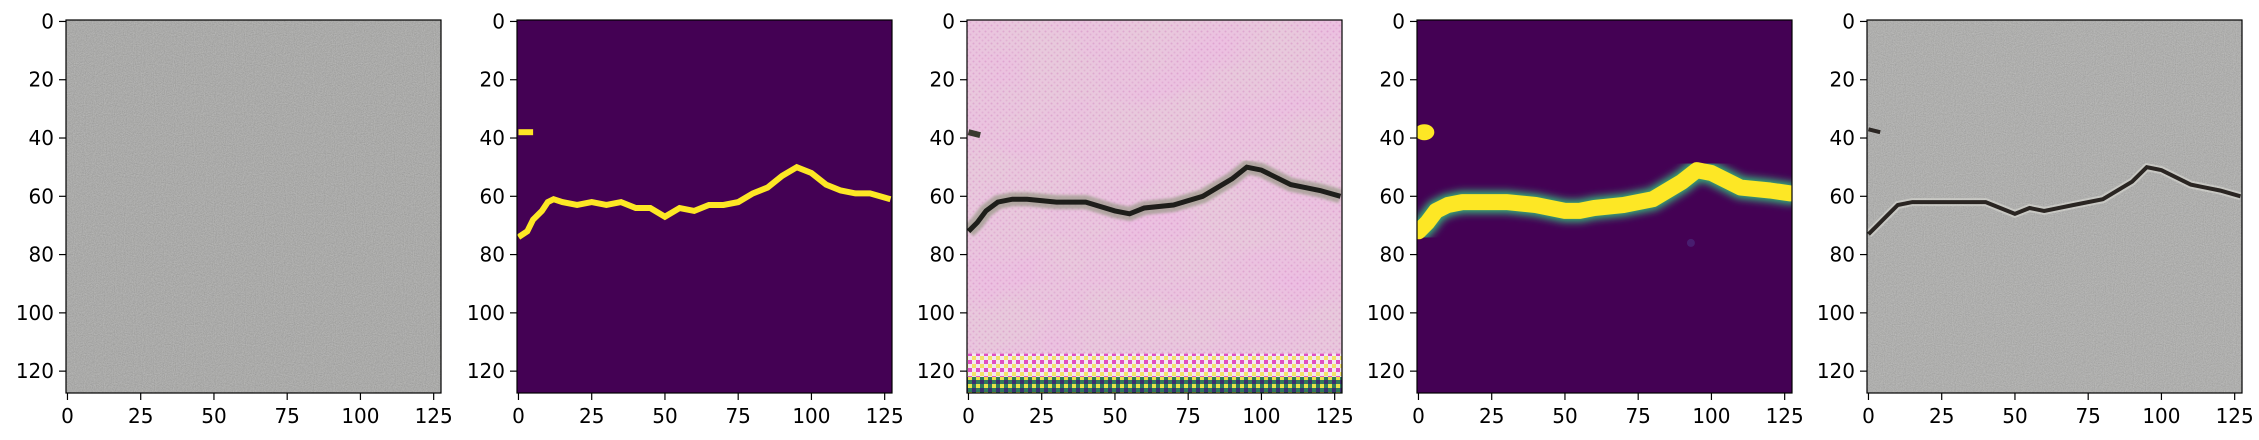  I want to click on artifact-checker, so click(1154, 384).